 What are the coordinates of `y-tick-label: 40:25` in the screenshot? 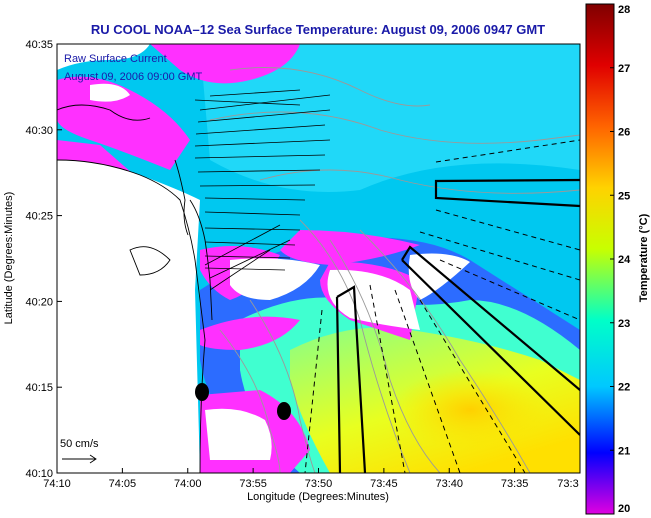 It's located at (39, 217).